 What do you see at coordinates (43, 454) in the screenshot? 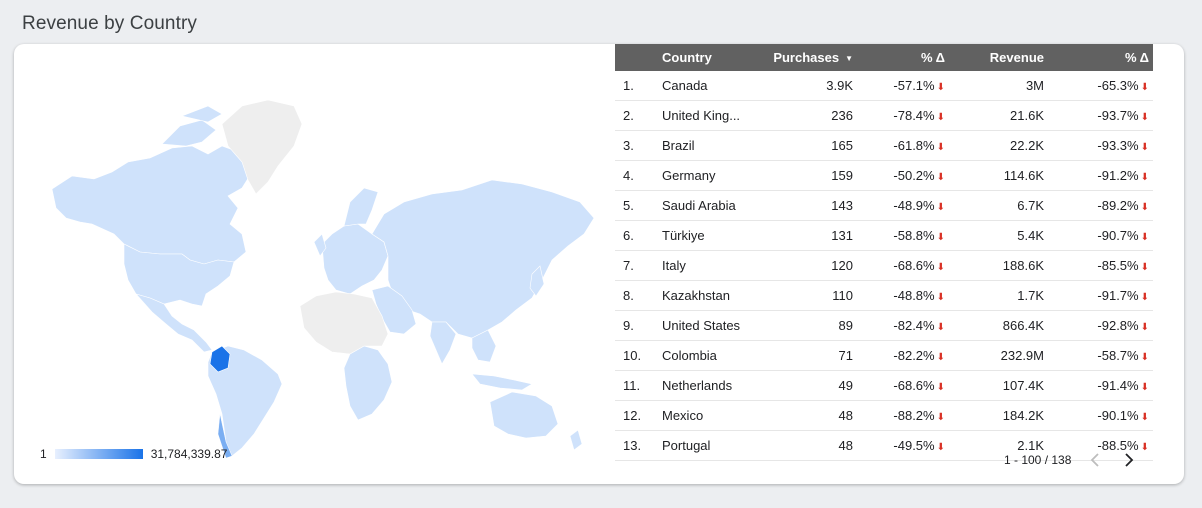
I see `legend-min: 1` at bounding box center [43, 454].